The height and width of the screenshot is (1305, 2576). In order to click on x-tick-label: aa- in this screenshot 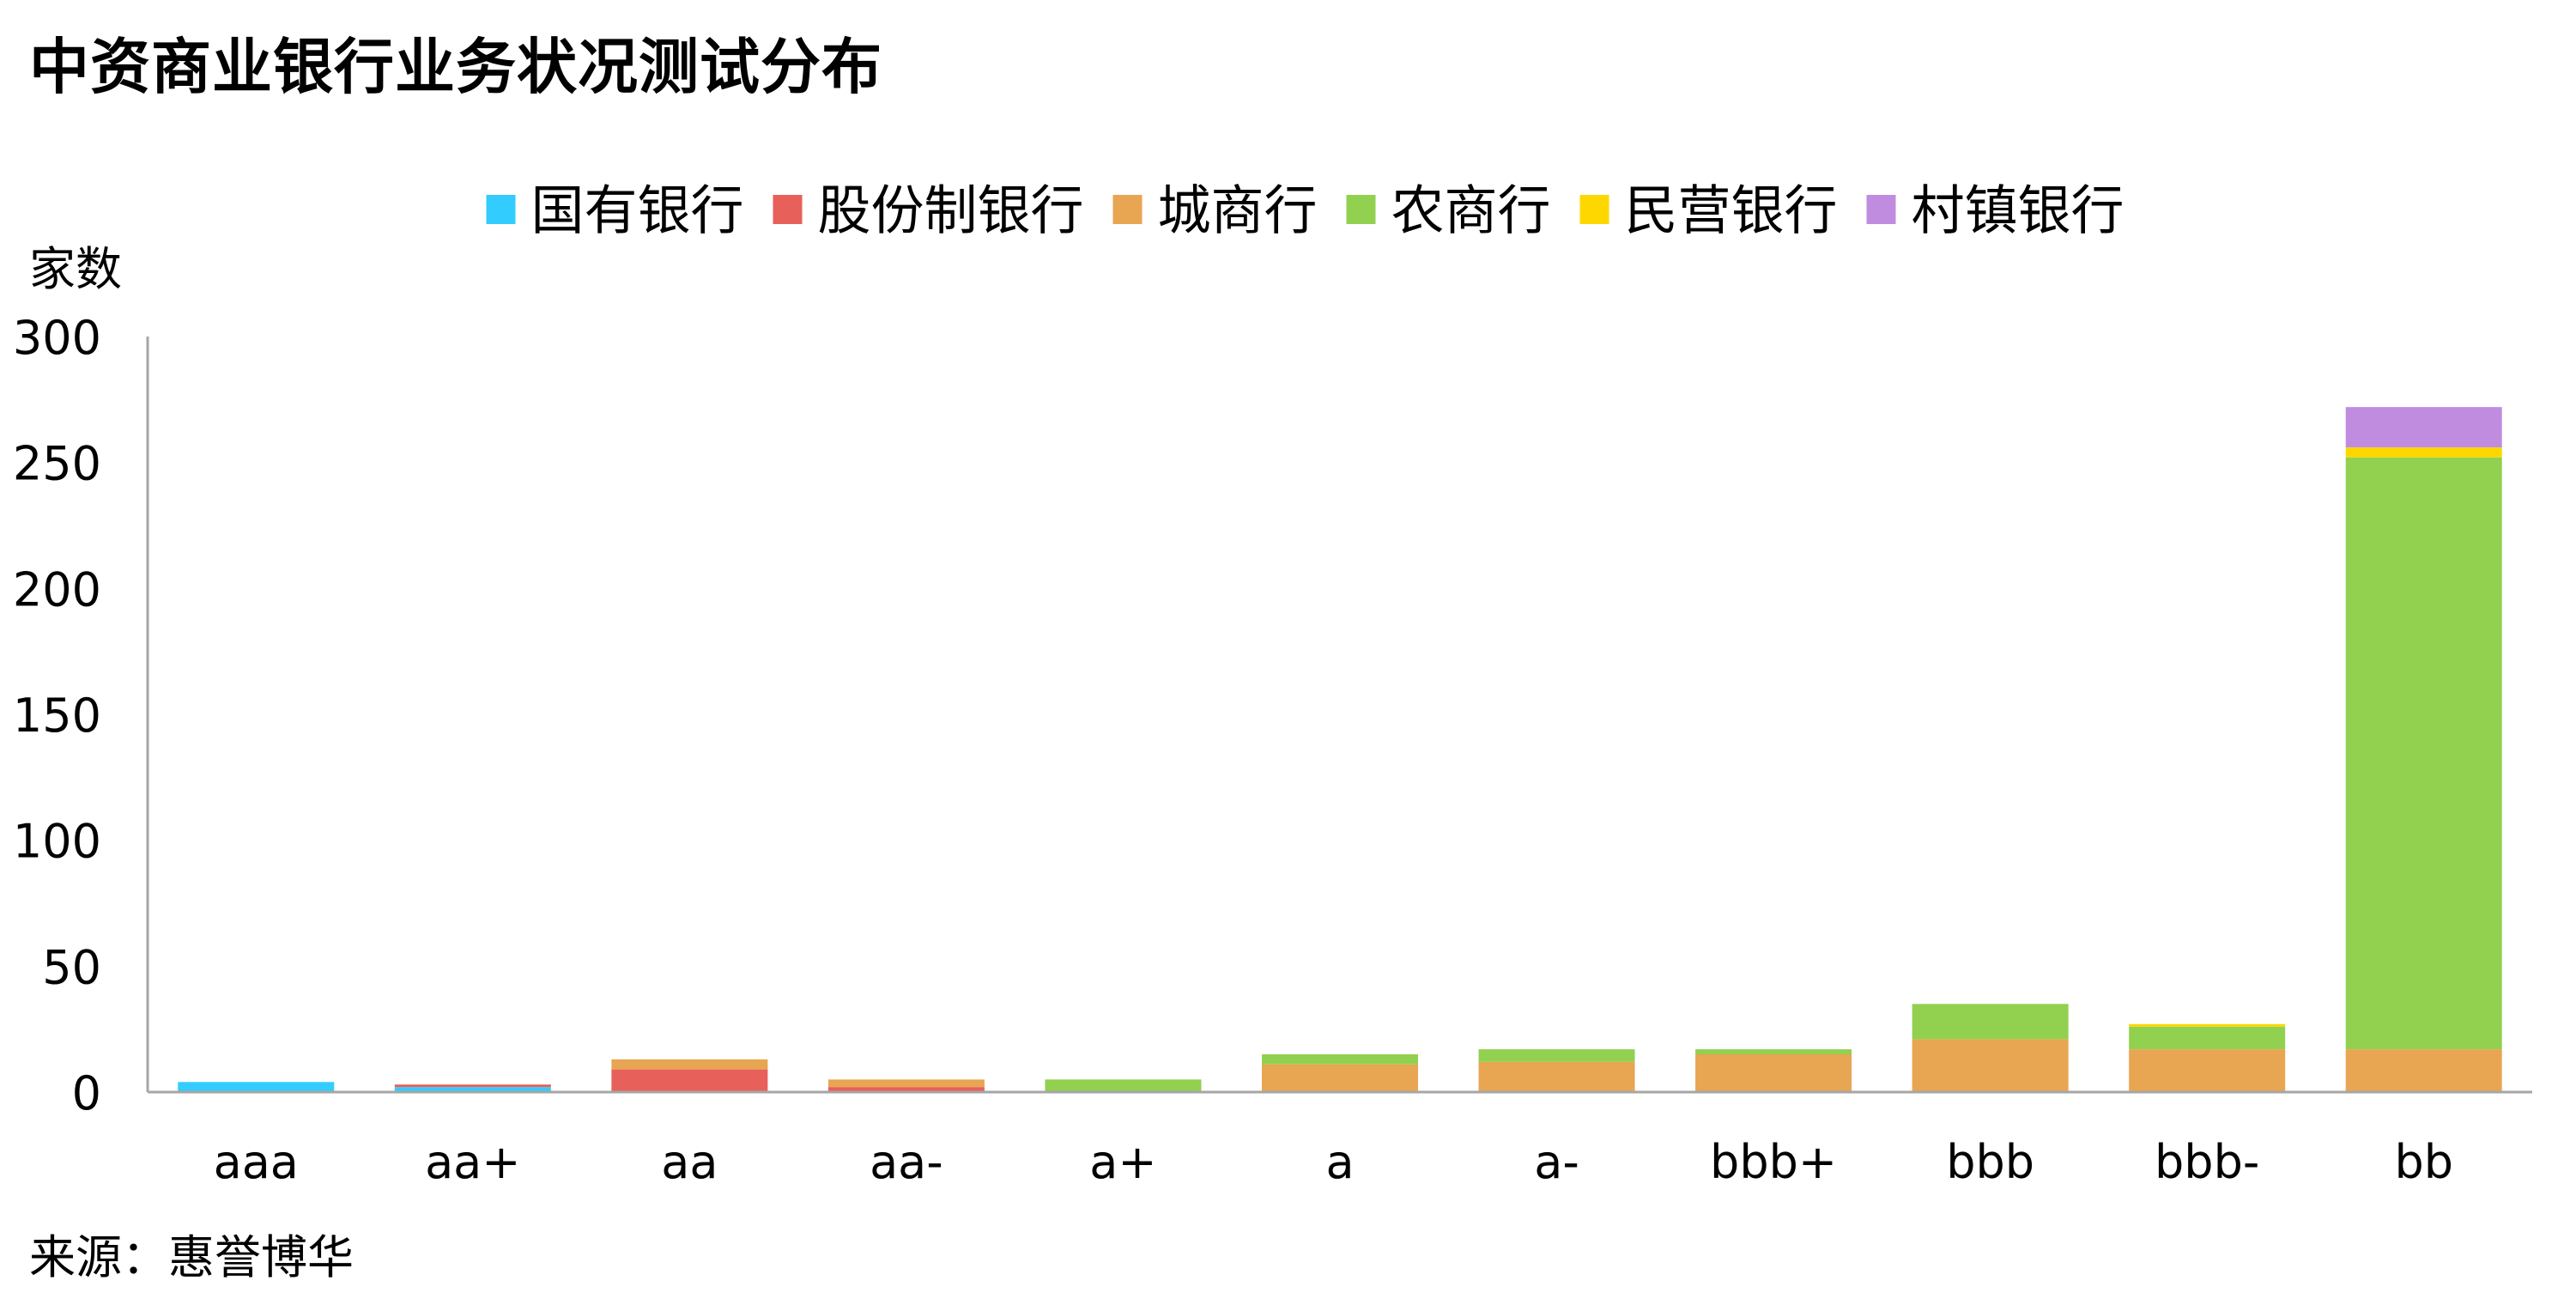, I will do `click(907, 1162)`.